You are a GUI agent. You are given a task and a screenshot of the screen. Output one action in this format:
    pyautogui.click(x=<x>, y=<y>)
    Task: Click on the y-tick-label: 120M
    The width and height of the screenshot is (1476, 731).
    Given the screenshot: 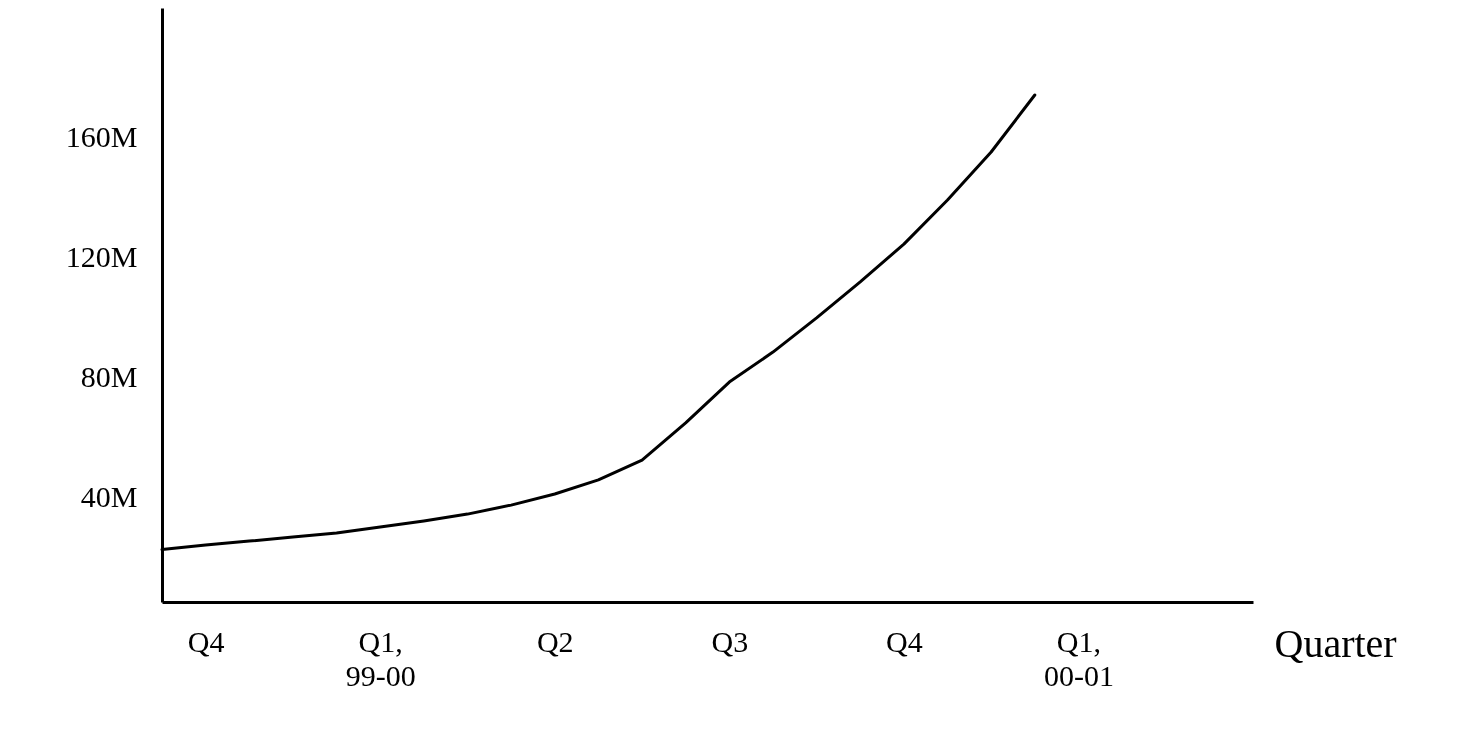 What is the action you would take?
    pyautogui.click(x=101, y=256)
    